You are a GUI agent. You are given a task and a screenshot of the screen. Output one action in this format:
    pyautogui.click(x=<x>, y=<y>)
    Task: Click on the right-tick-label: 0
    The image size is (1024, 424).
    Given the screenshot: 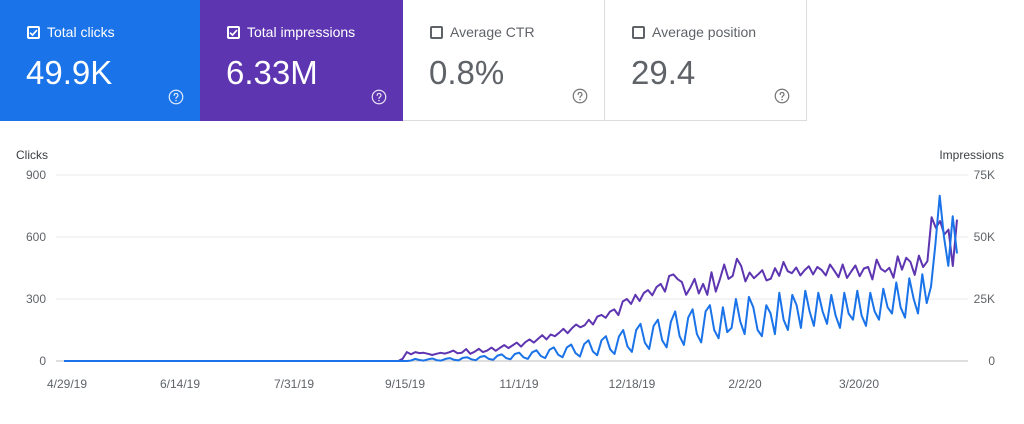 What is the action you would take?
    pyautogui.click(x=991, y=361)
    